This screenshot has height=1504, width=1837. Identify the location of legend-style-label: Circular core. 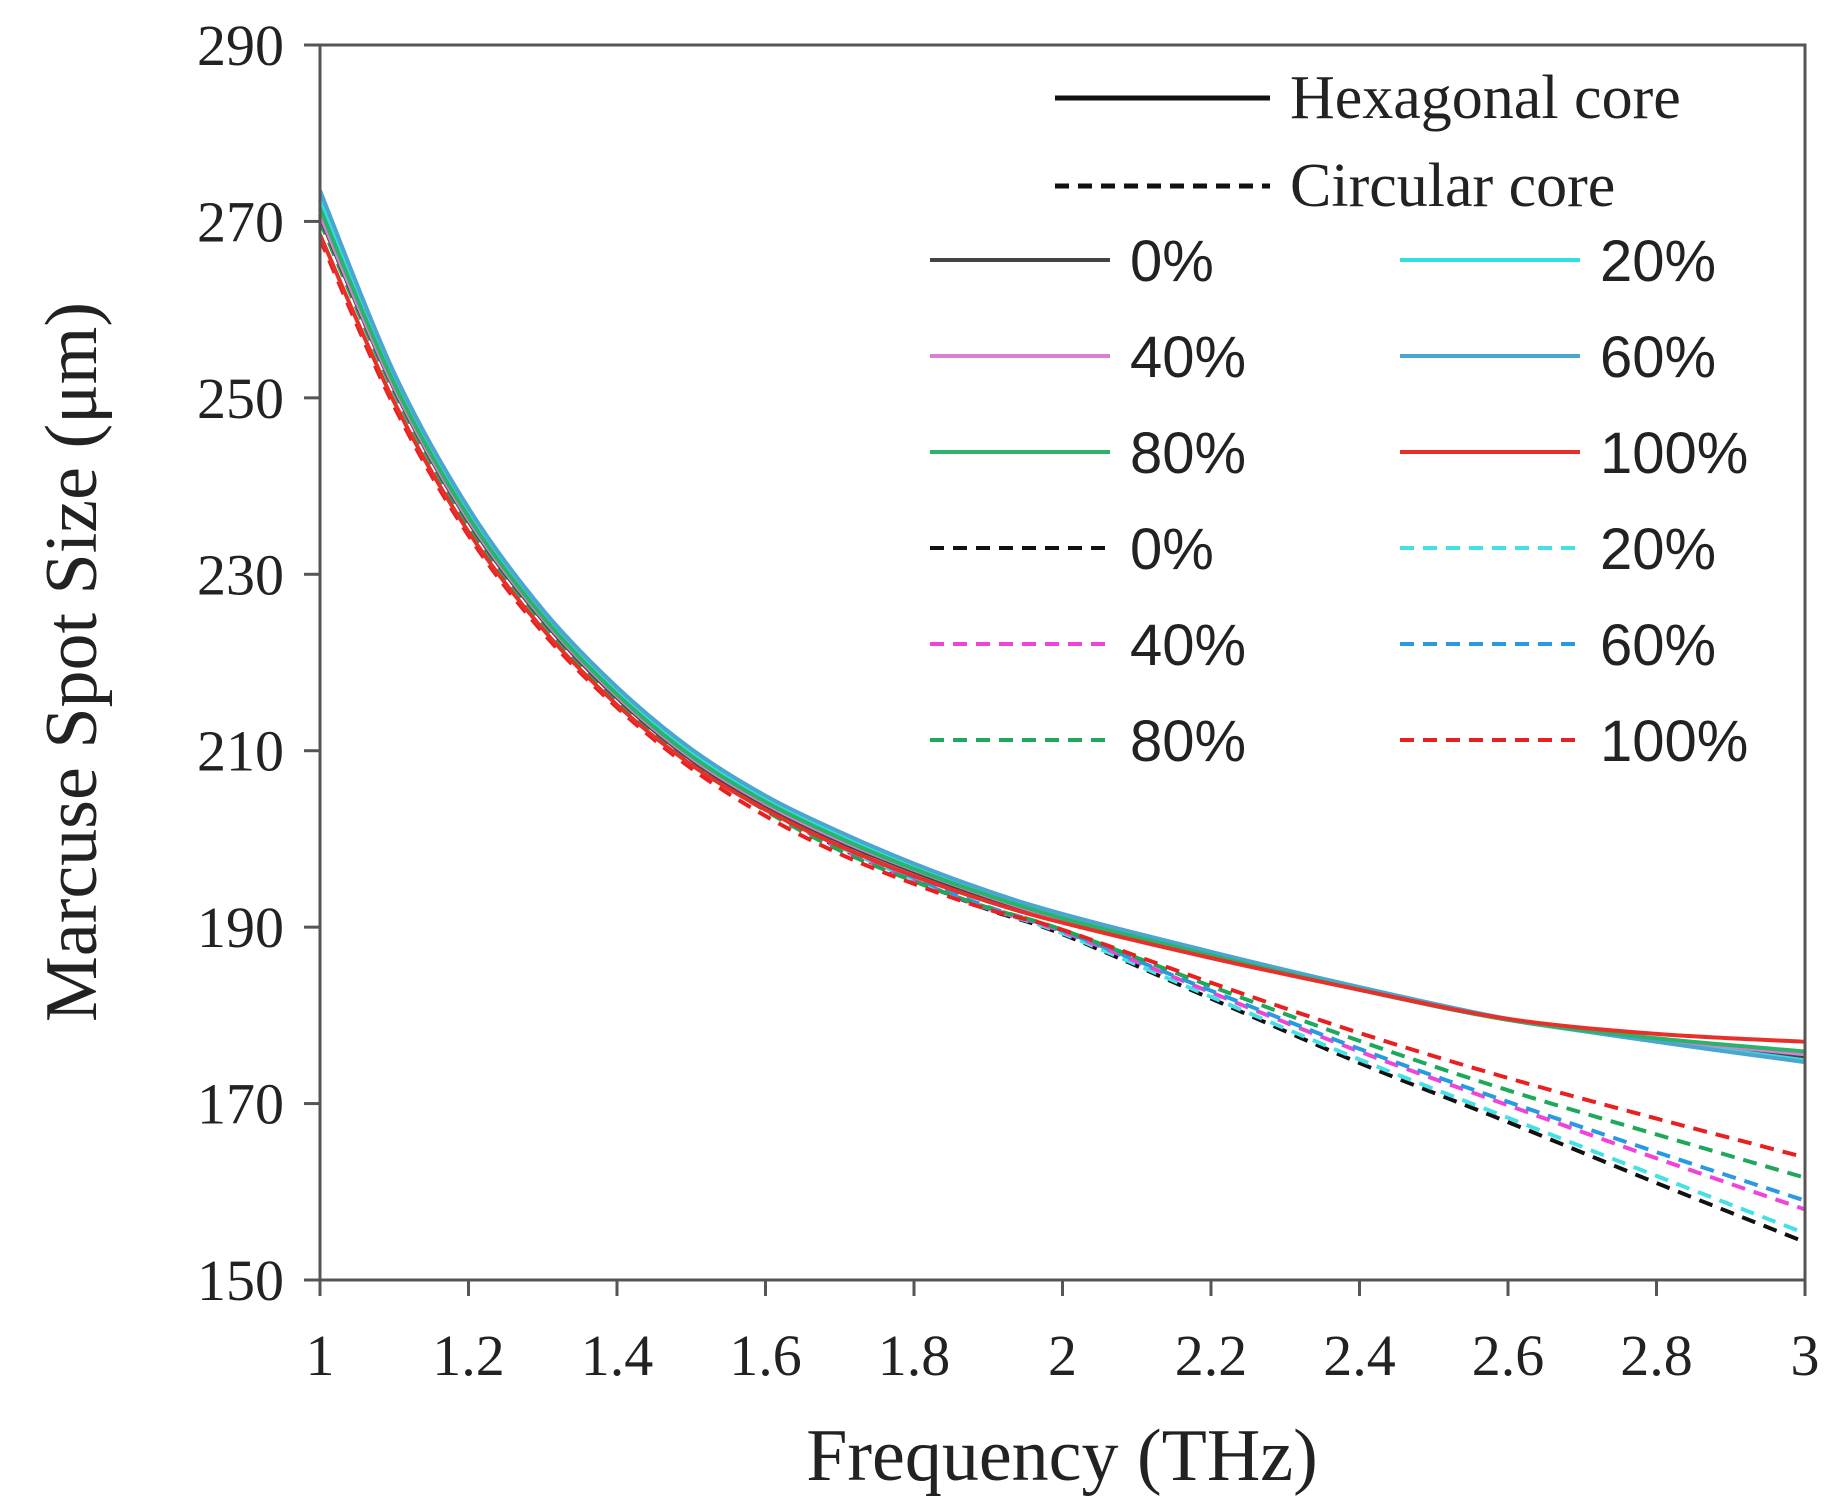
(1452, 186).